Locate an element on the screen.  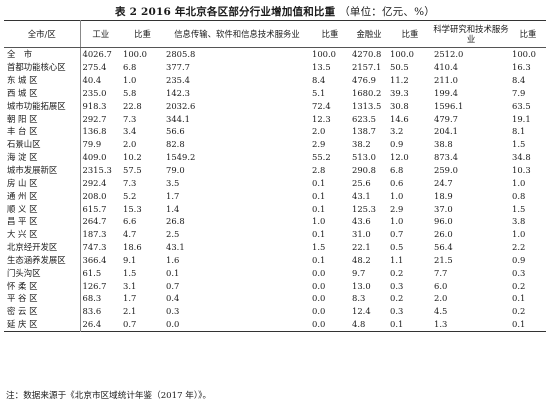
table-row: 东 城 区 40.4 1.0 235.4 8.4 476.9 11.2 211.0 8.4 is located at coordinates (275, 80).